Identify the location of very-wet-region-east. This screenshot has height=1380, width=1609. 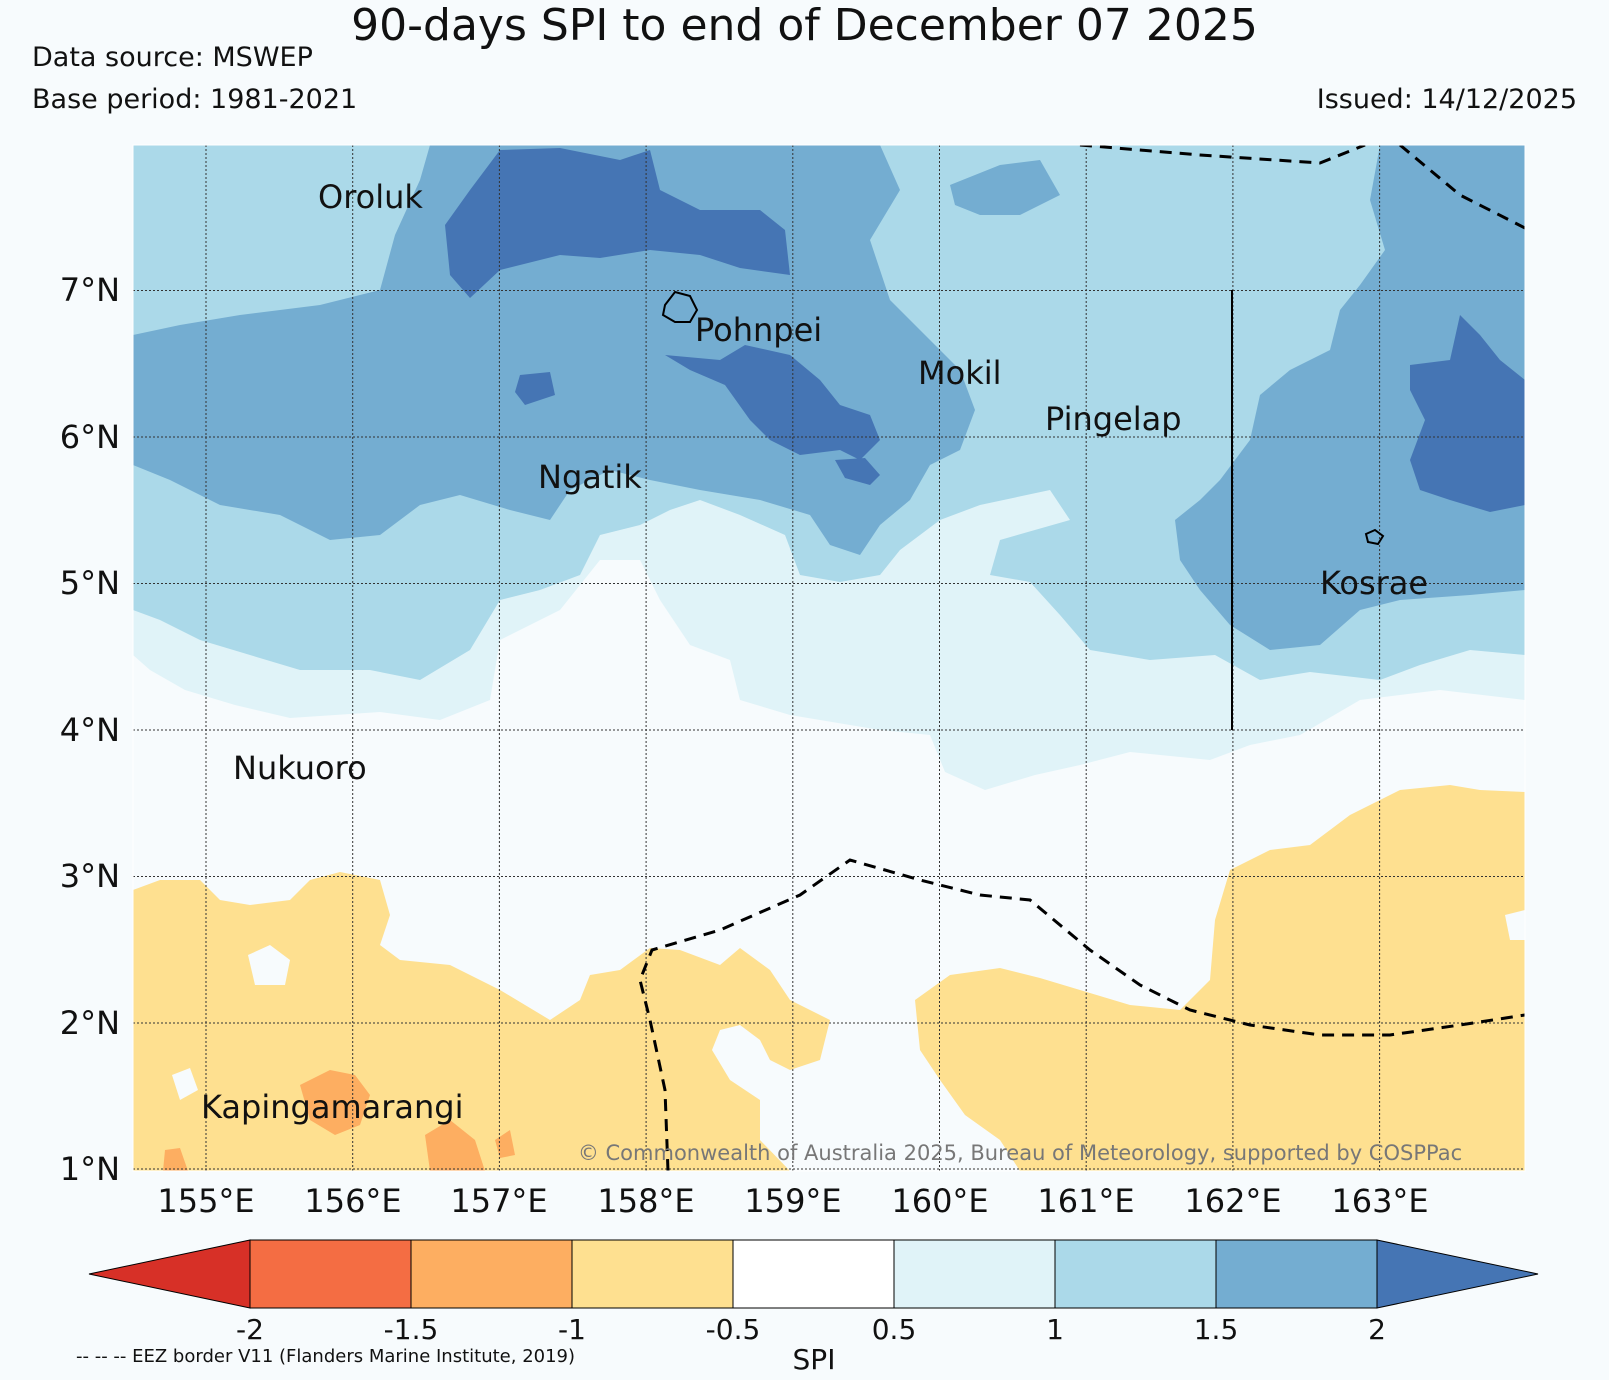
(1467, 413).